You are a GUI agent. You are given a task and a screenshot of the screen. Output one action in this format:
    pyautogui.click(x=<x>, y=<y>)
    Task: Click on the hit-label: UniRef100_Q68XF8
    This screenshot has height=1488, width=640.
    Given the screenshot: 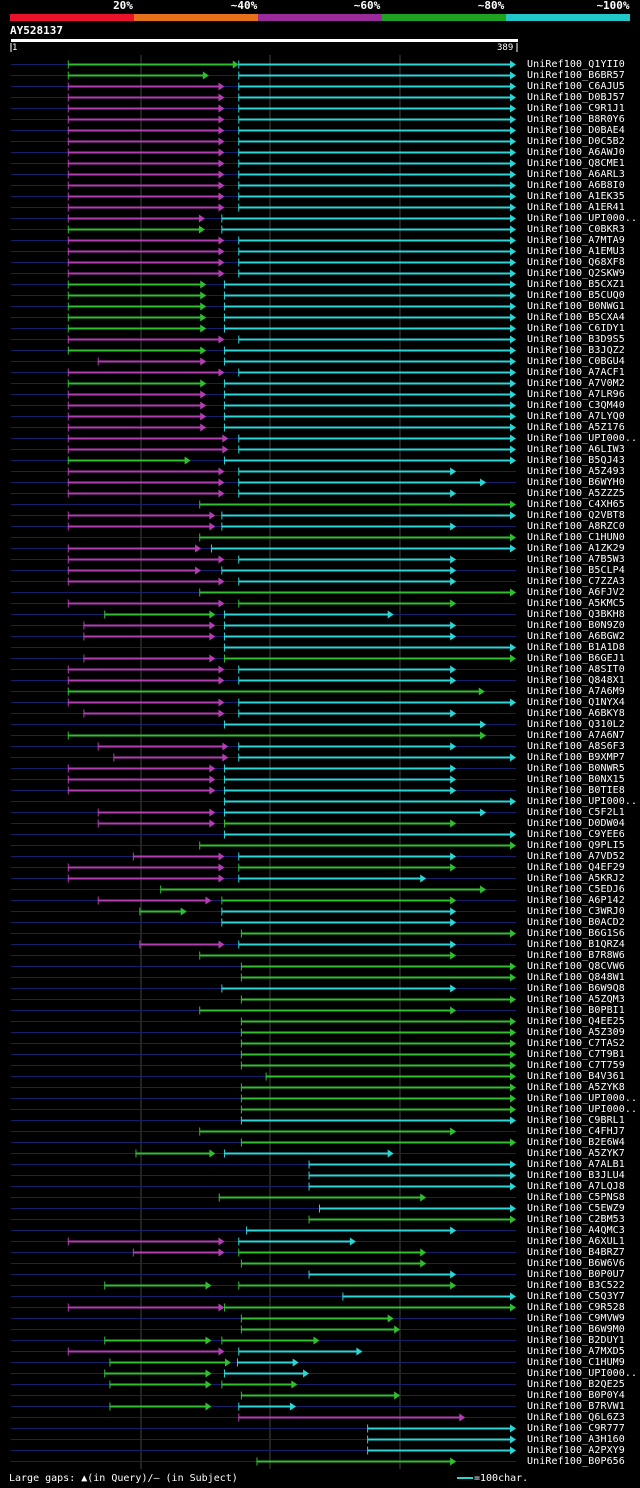 What is the action you would take?
    pyautogui.click(x=576, y=262)
    